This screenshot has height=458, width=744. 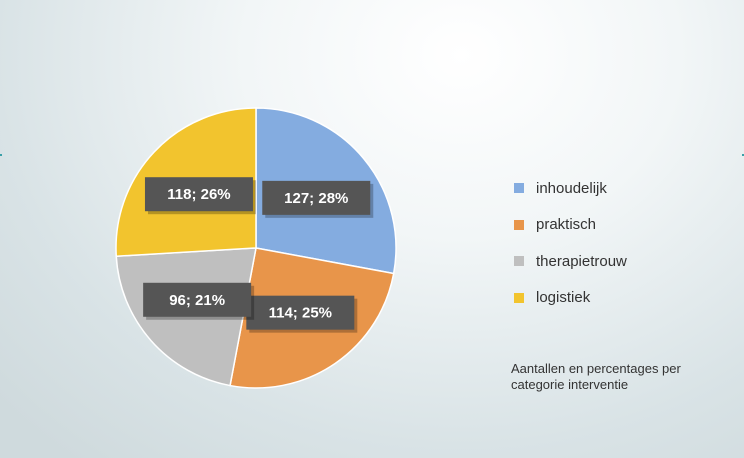 I want to click on legend-item-logistiek: logistiek, so click(x=570, y=298).